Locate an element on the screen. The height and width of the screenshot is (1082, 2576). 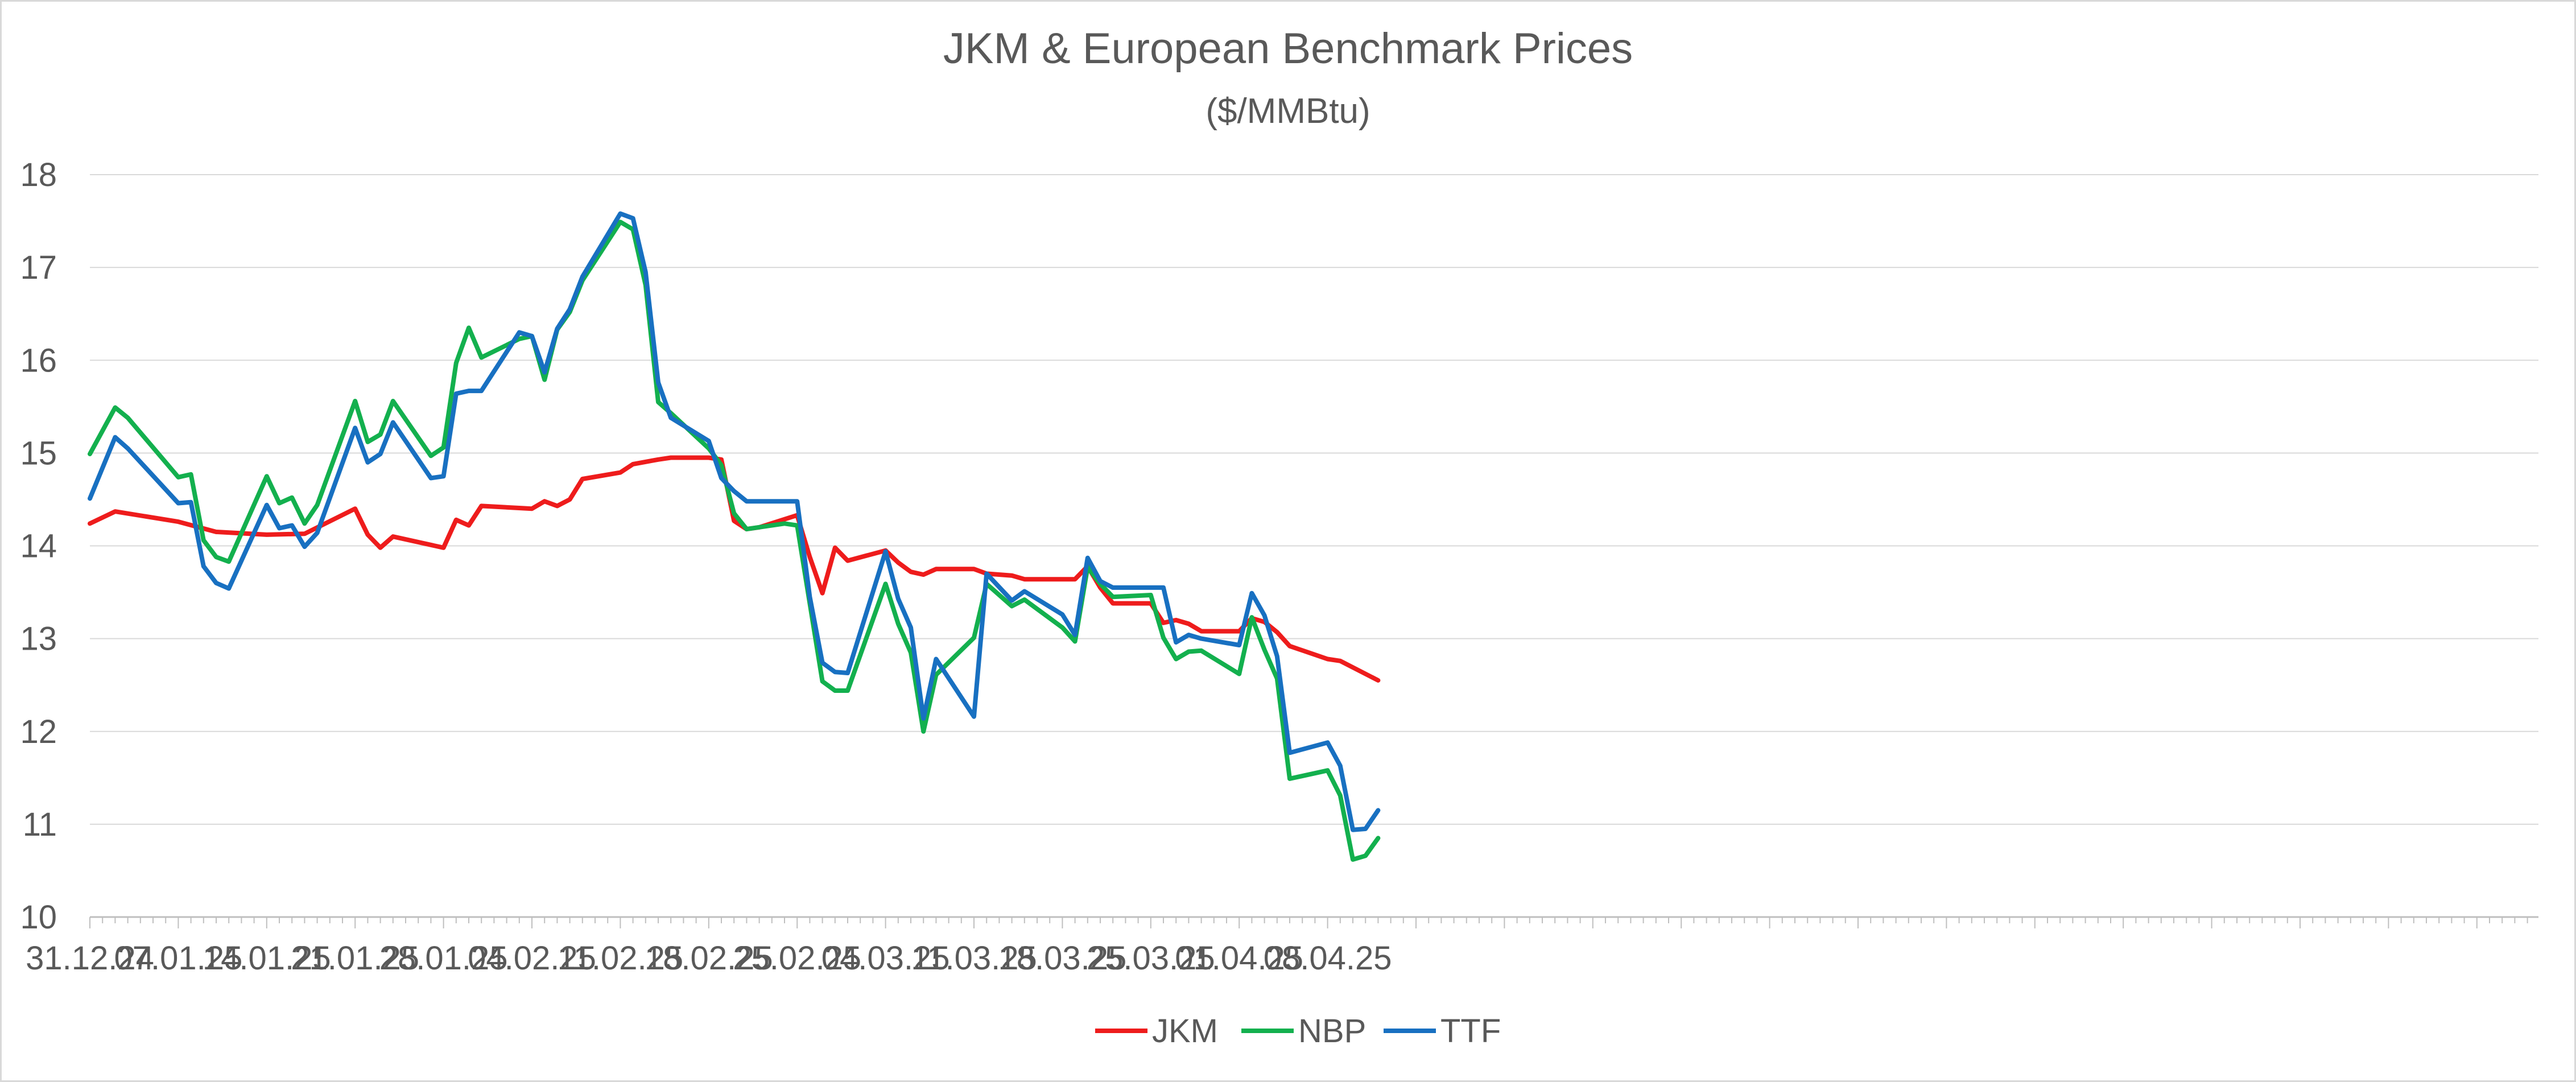
y-tick-label: 17 is located at coordinates (39, 267).